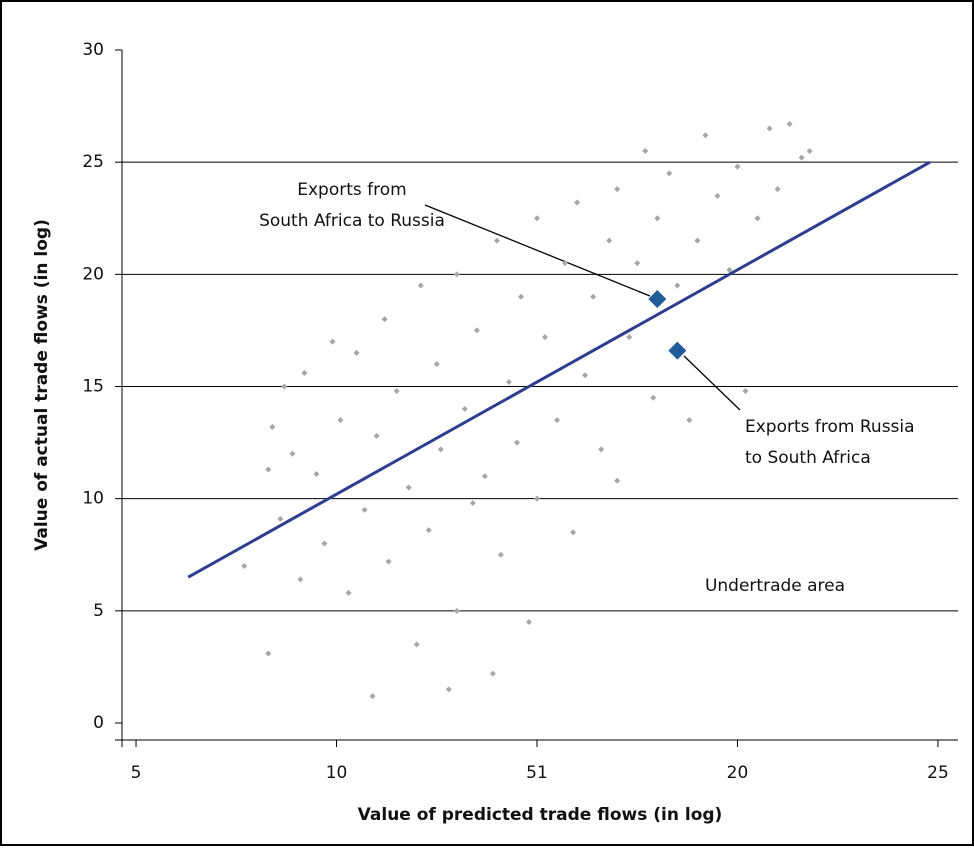  What do you see at coordinates (42, 385) in the screenshot?
I see `y-axis-label: Value of actual trade flows (in log)` at bounding box center [42, 385].